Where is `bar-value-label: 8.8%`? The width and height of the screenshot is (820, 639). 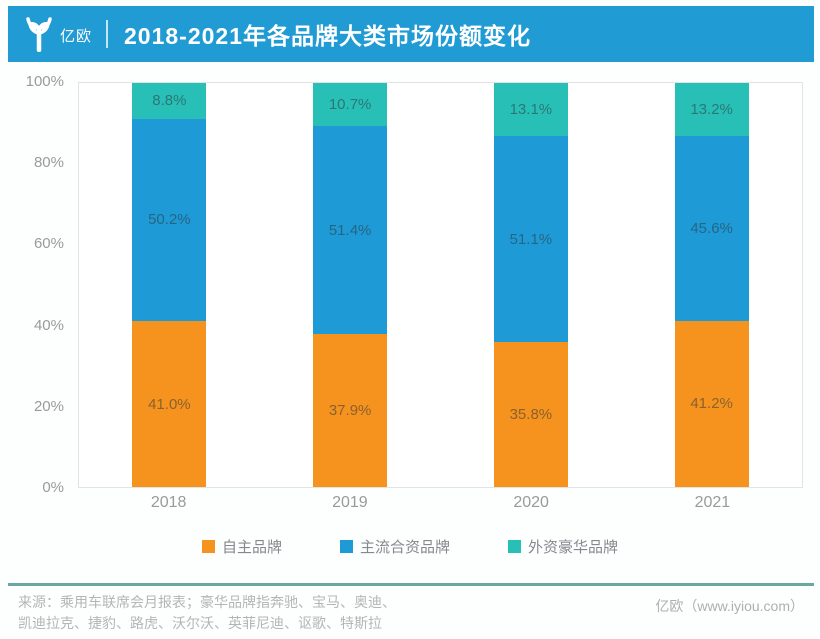
bar-value-label: 8.8% is located at coordinates (169, 101).